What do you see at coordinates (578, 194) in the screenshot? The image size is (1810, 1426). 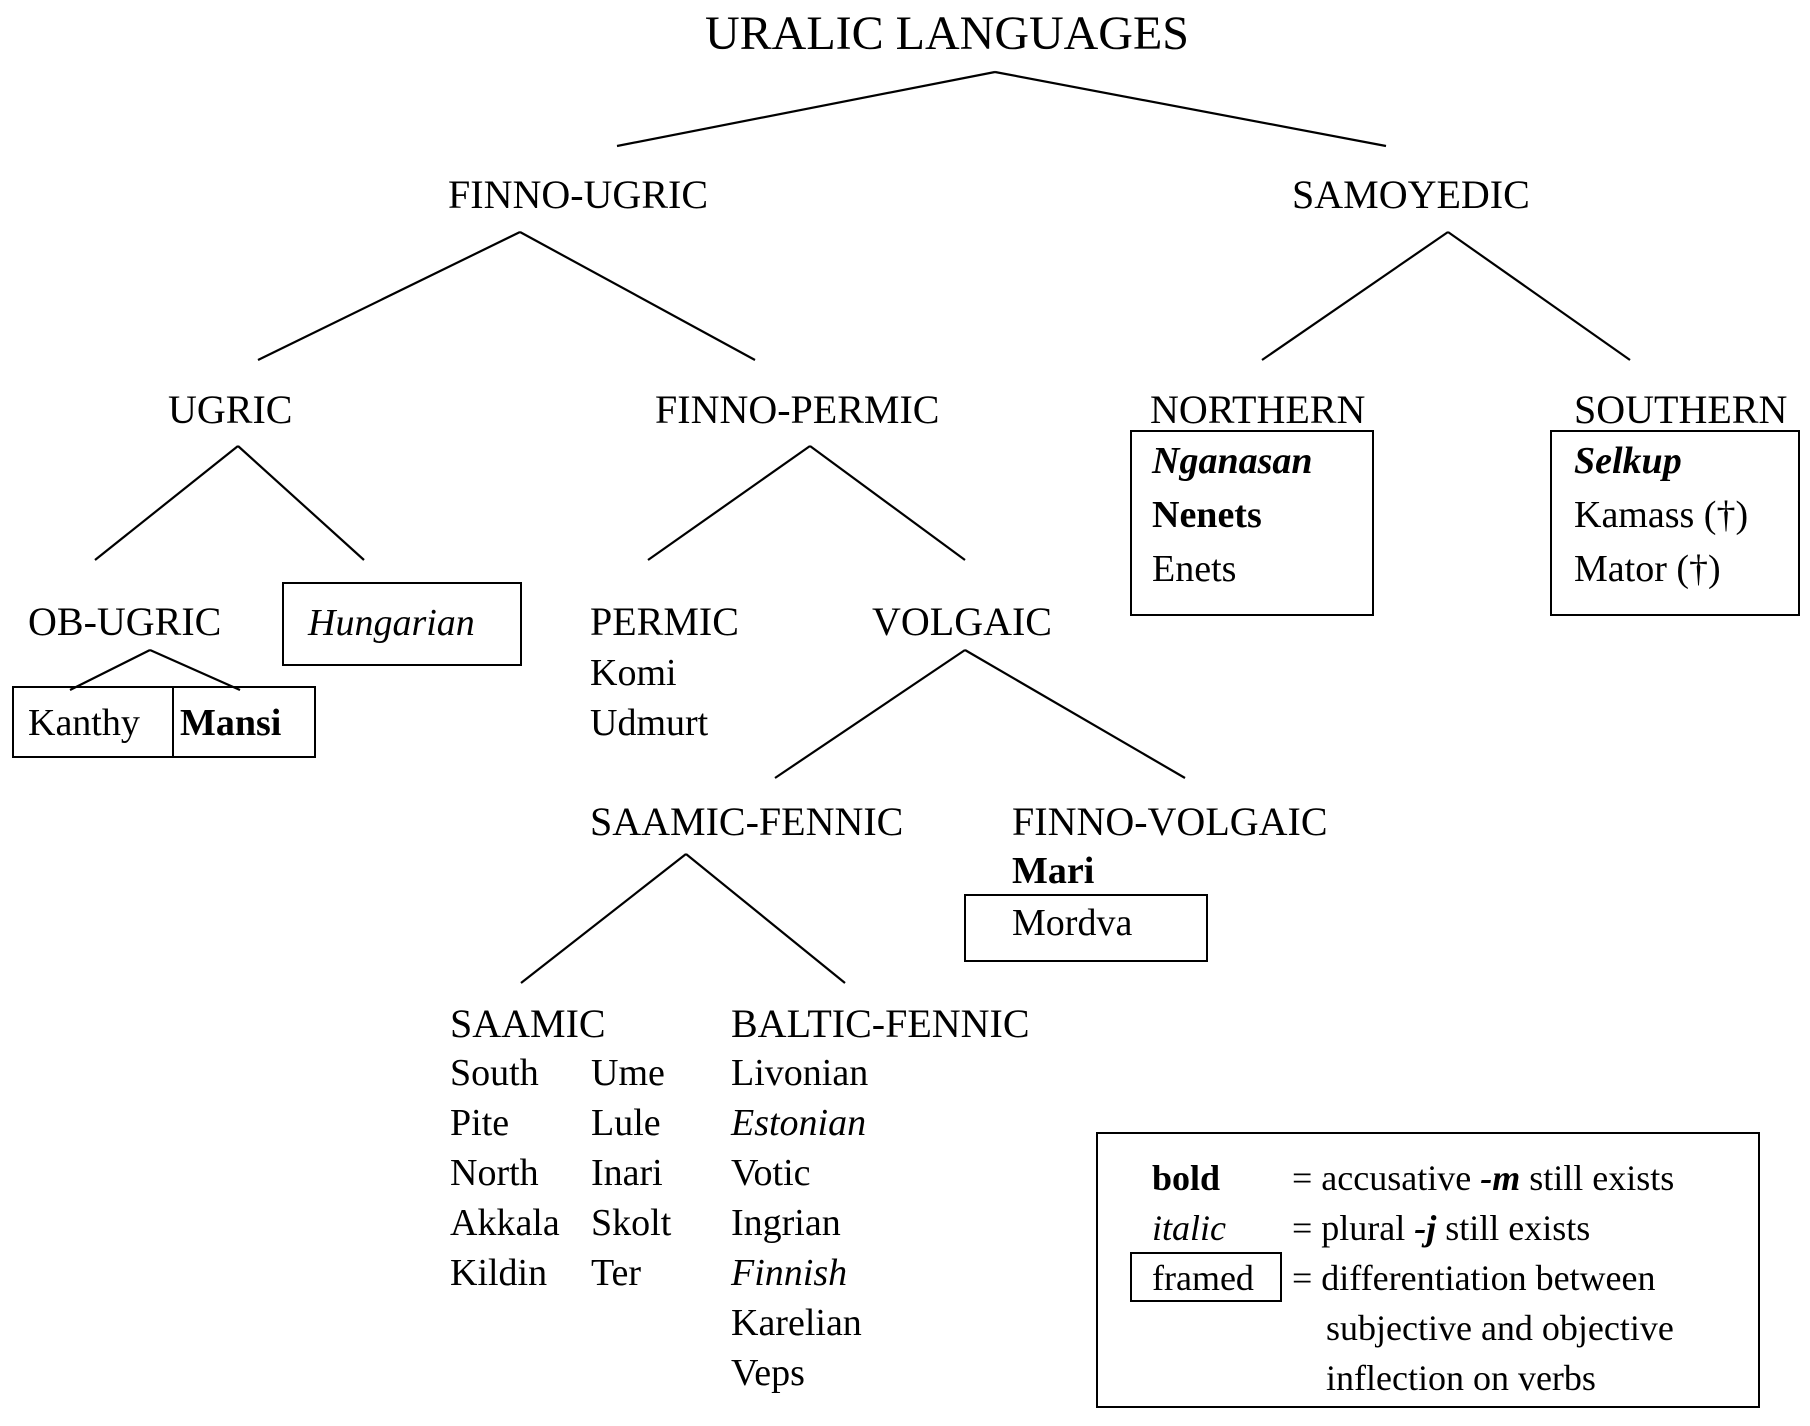 I see `node-finno-ugric: FINNO-UGRIC` at bounding box center [578, 194].